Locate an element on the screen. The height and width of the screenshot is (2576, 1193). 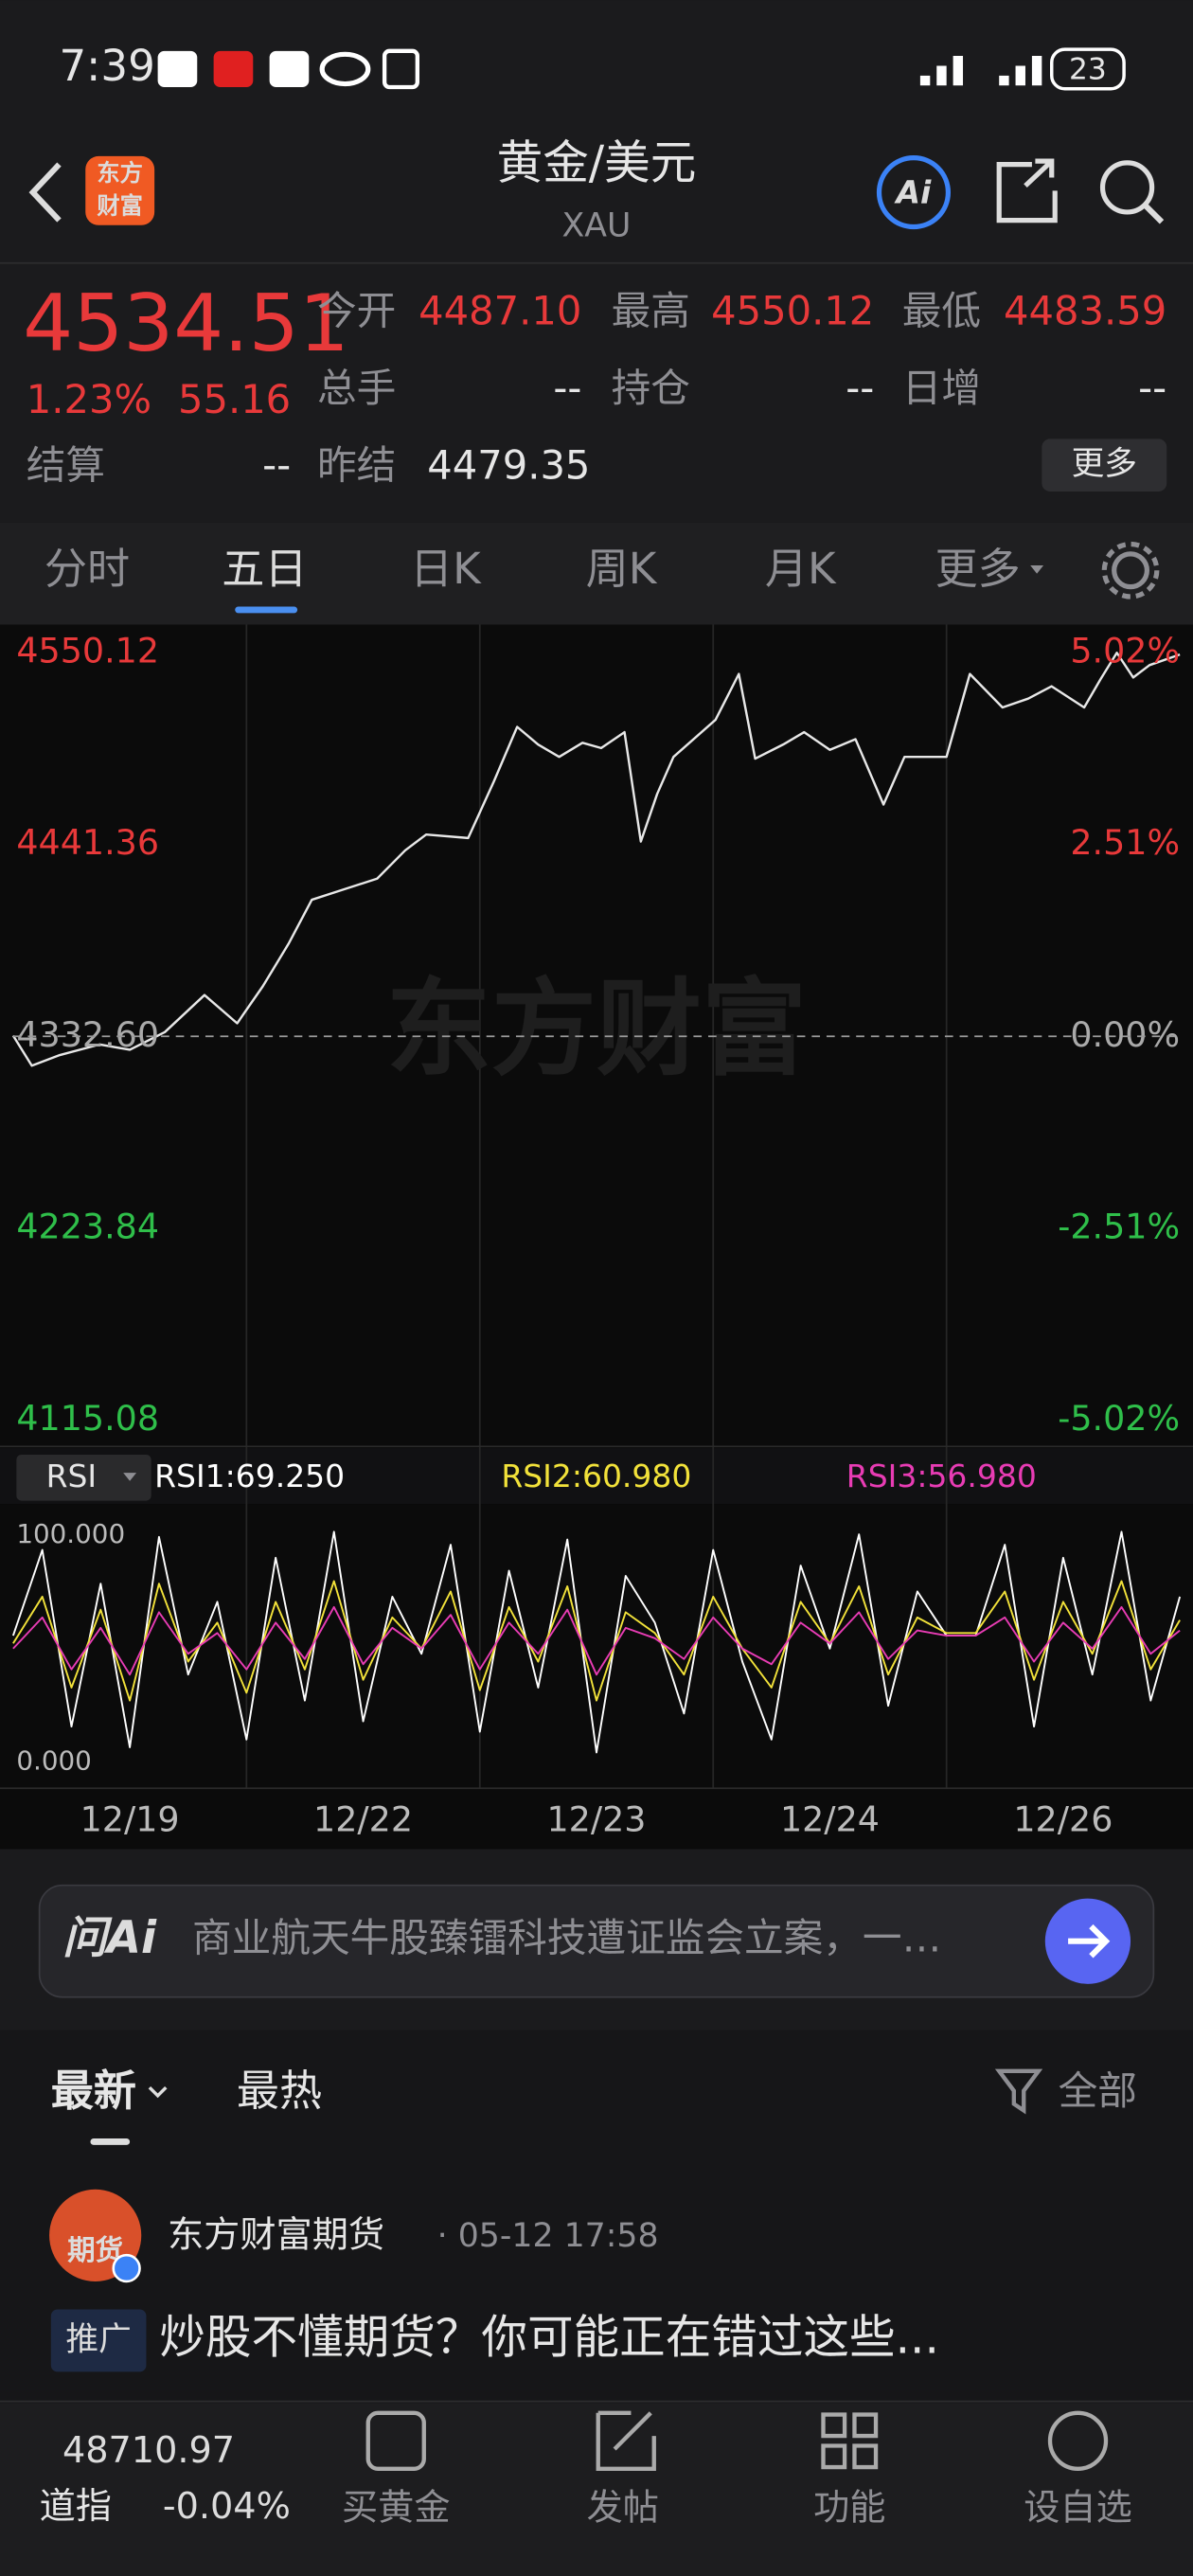
x-tick-label: 12/22 is located at coordinates (363, 1819).